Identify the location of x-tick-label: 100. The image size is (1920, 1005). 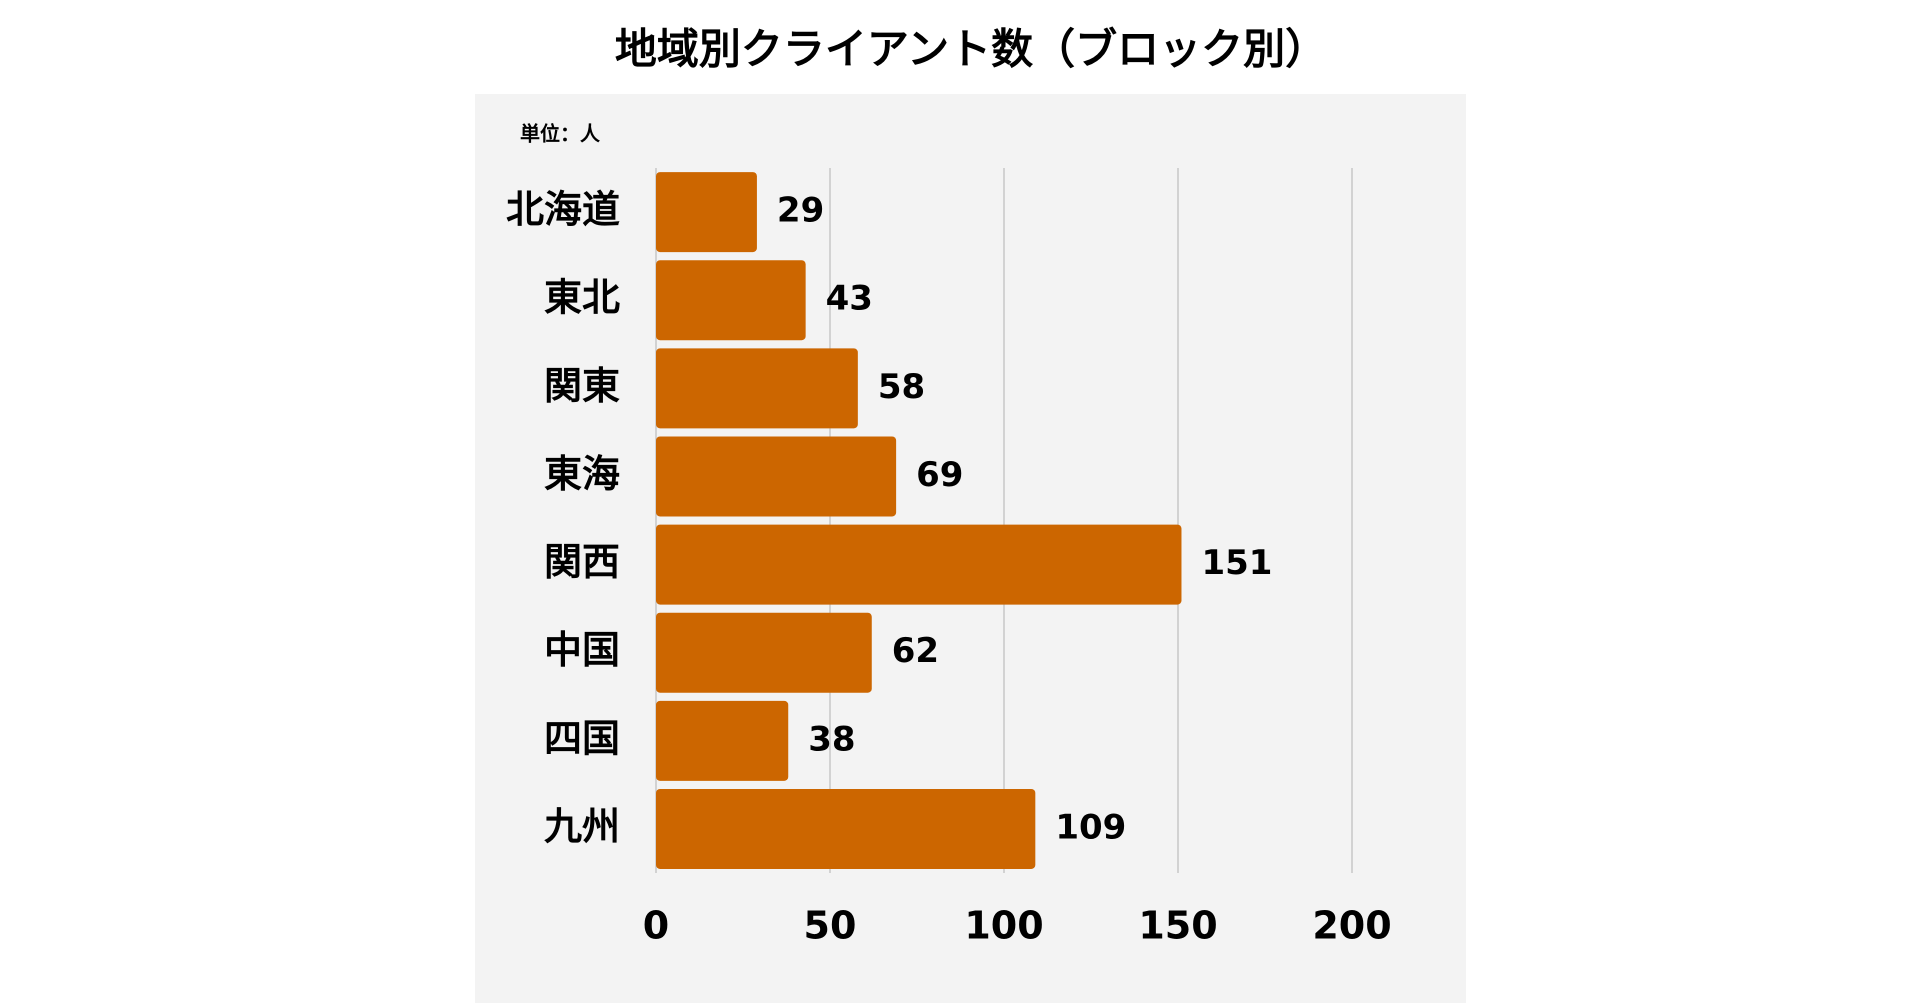
(1003, 926).